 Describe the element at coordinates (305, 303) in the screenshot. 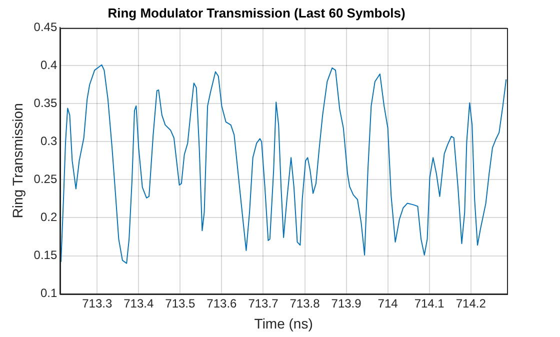

I see `x-tick-label: 713.8` at that location.